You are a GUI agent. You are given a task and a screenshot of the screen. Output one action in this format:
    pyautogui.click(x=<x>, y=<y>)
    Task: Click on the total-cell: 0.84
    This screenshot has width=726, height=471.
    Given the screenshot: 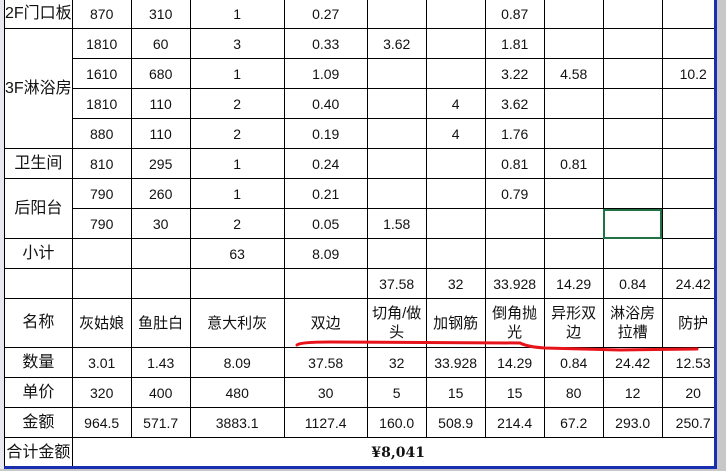 What is the action you would take?
    pyautogui.click(x=632, y=283)
    